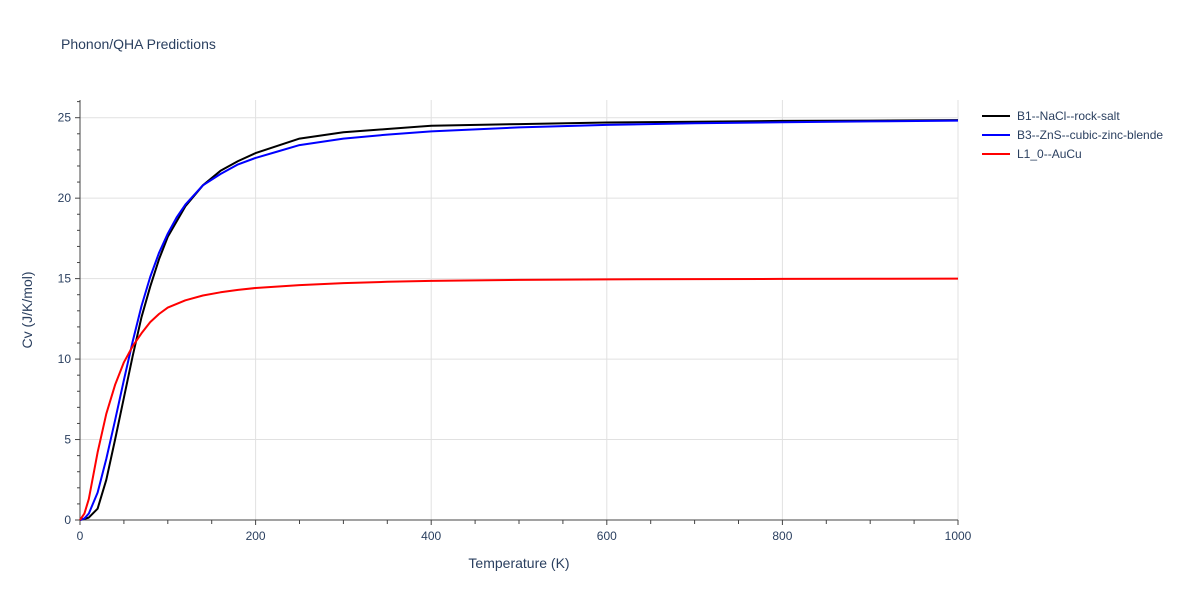 The height and width of the screenshot is (600, 1200). Describe the element at coordinates (65, 359) in the screenshot. I see `y-tick-label: 10` at that location.